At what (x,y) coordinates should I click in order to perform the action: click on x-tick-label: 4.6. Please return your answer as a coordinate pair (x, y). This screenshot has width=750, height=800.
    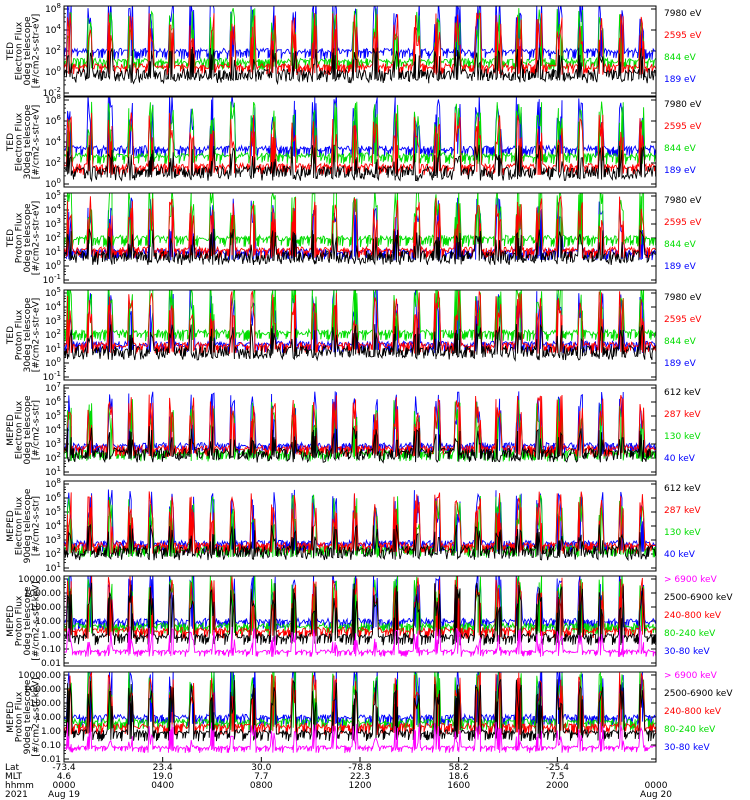
    Looking at the image, I should click on (64, 777).